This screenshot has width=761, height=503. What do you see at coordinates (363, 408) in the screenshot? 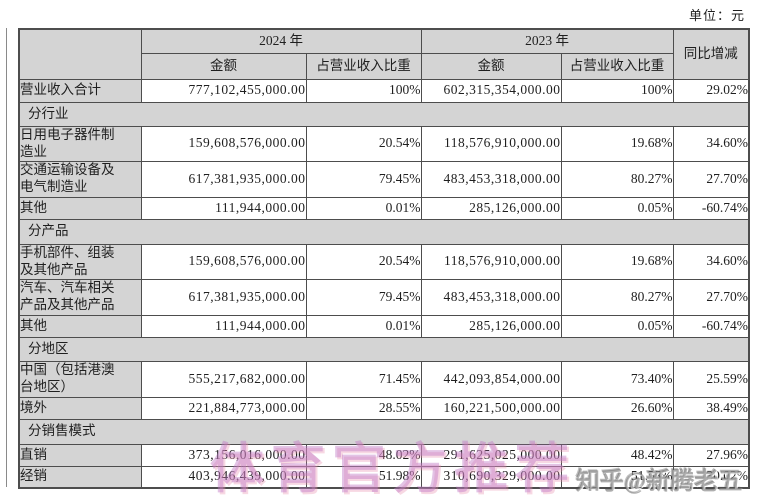
I see `ratio-2024: 28.55%` at bounding box center [363, 408].